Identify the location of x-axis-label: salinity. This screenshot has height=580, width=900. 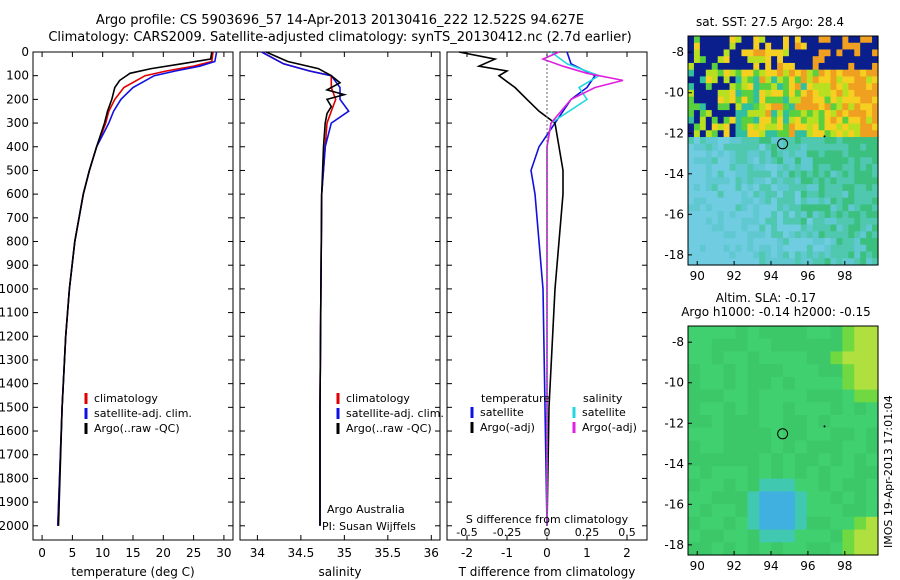
(339, 572).